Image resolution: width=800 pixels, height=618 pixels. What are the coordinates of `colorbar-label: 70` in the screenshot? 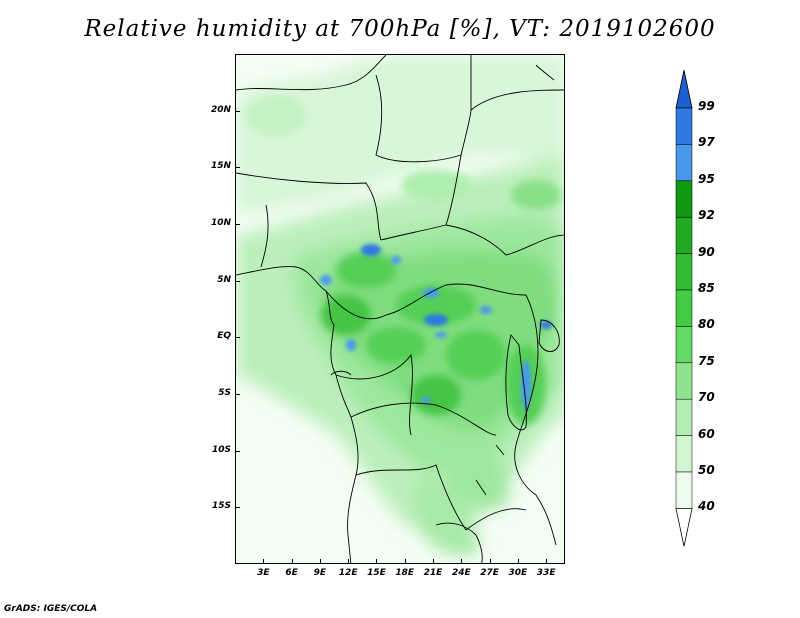 It's located at (706, 397).